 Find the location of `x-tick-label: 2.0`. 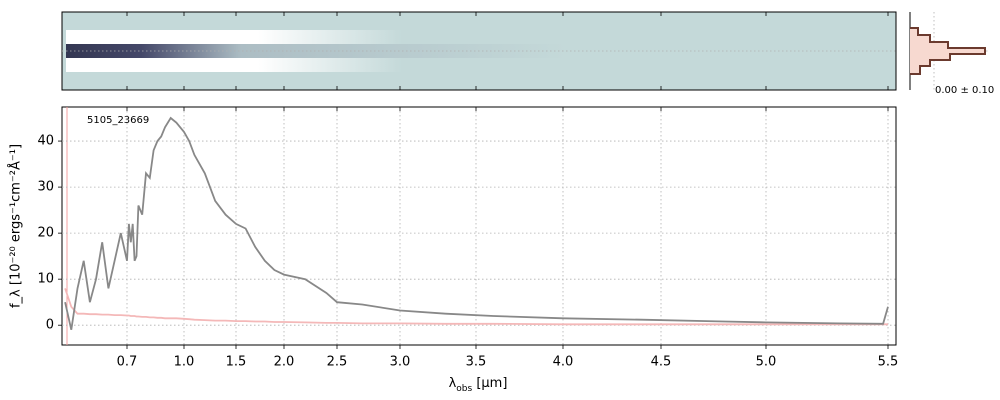

x-tick-label: 2.0 is located at coordinates (284, 362).